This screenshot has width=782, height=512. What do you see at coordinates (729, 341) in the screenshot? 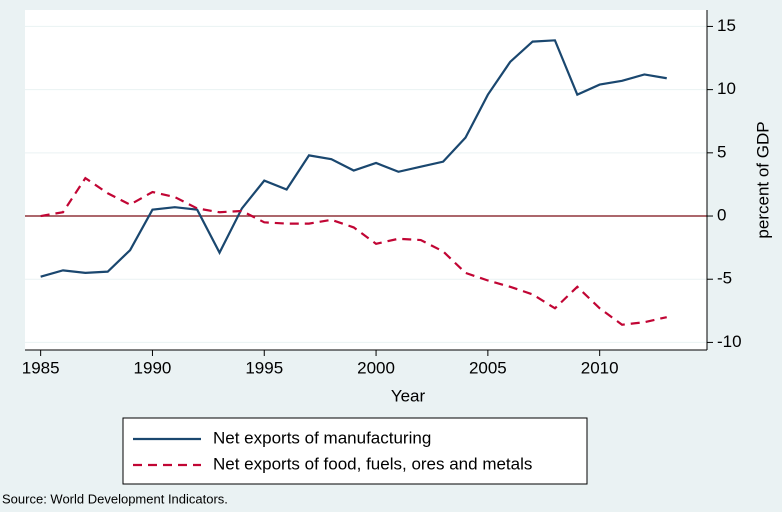
I see `y-tick-label: -10` at bounding box center [729, 341].